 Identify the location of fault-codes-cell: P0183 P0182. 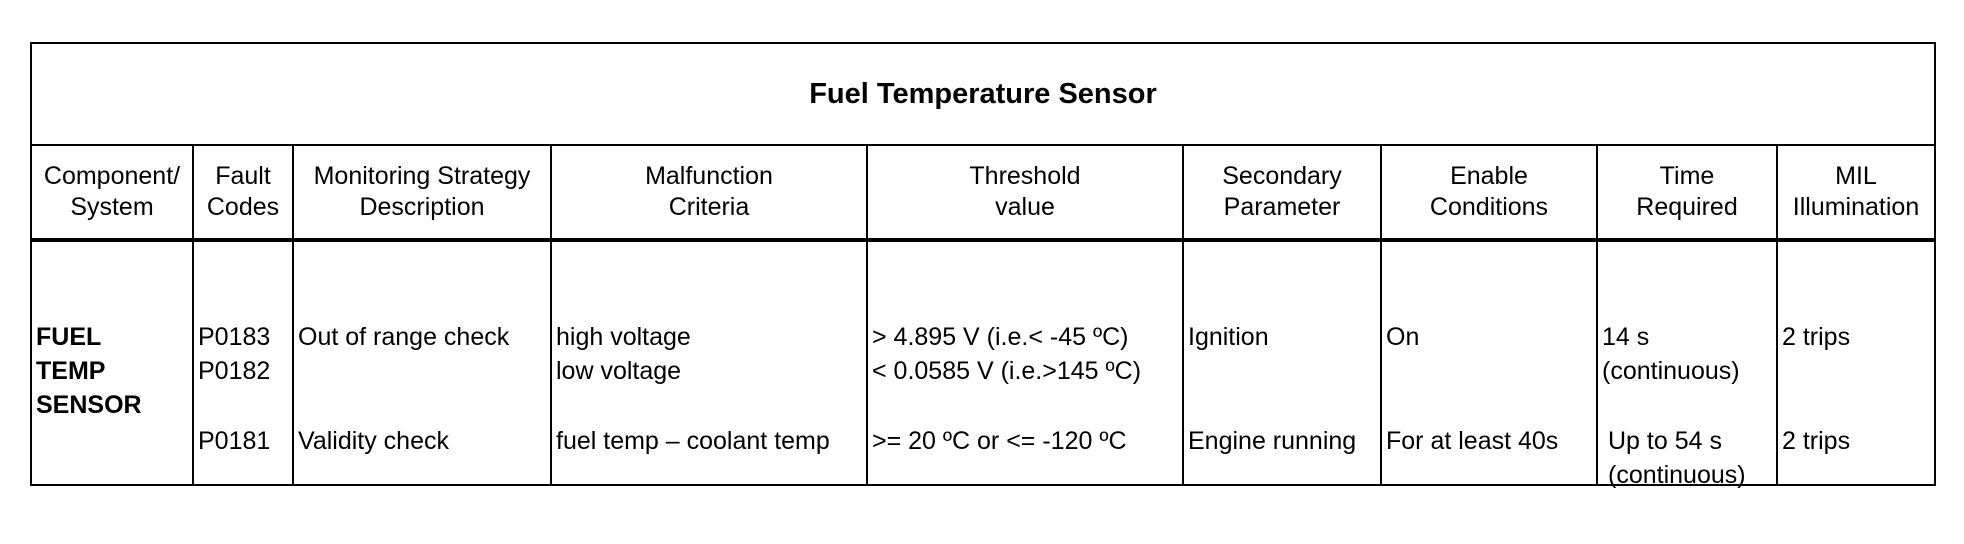
(234, 354).